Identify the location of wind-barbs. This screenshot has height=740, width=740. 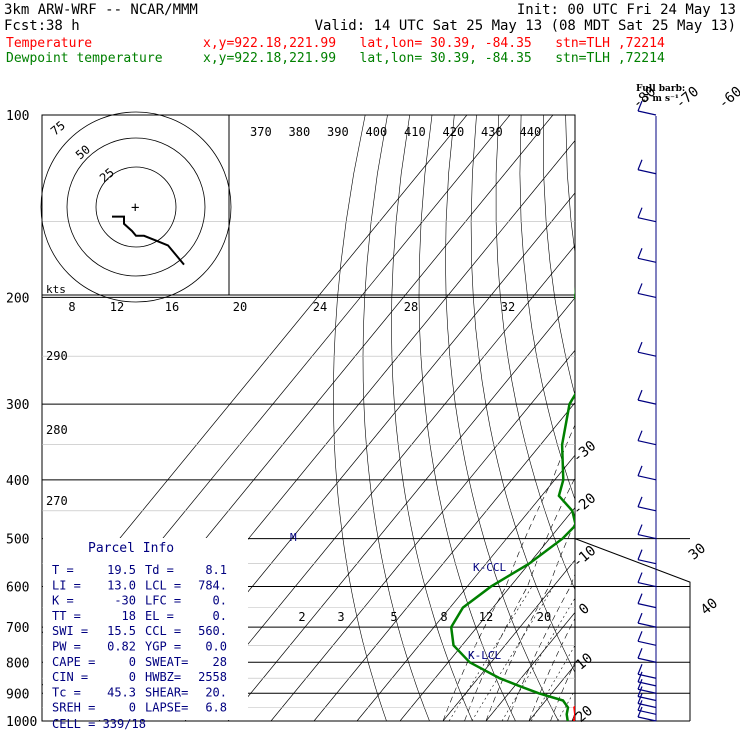
(647, 411).